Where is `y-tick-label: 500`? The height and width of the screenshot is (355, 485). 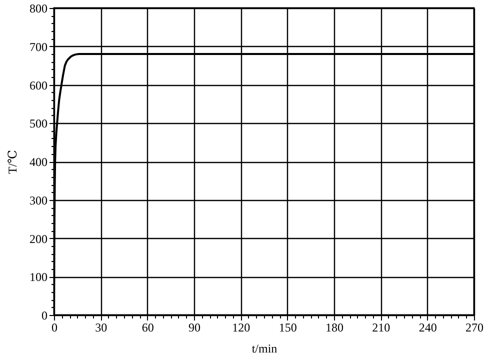
y-tick-label: 500 is located at coordinates (39, 123).